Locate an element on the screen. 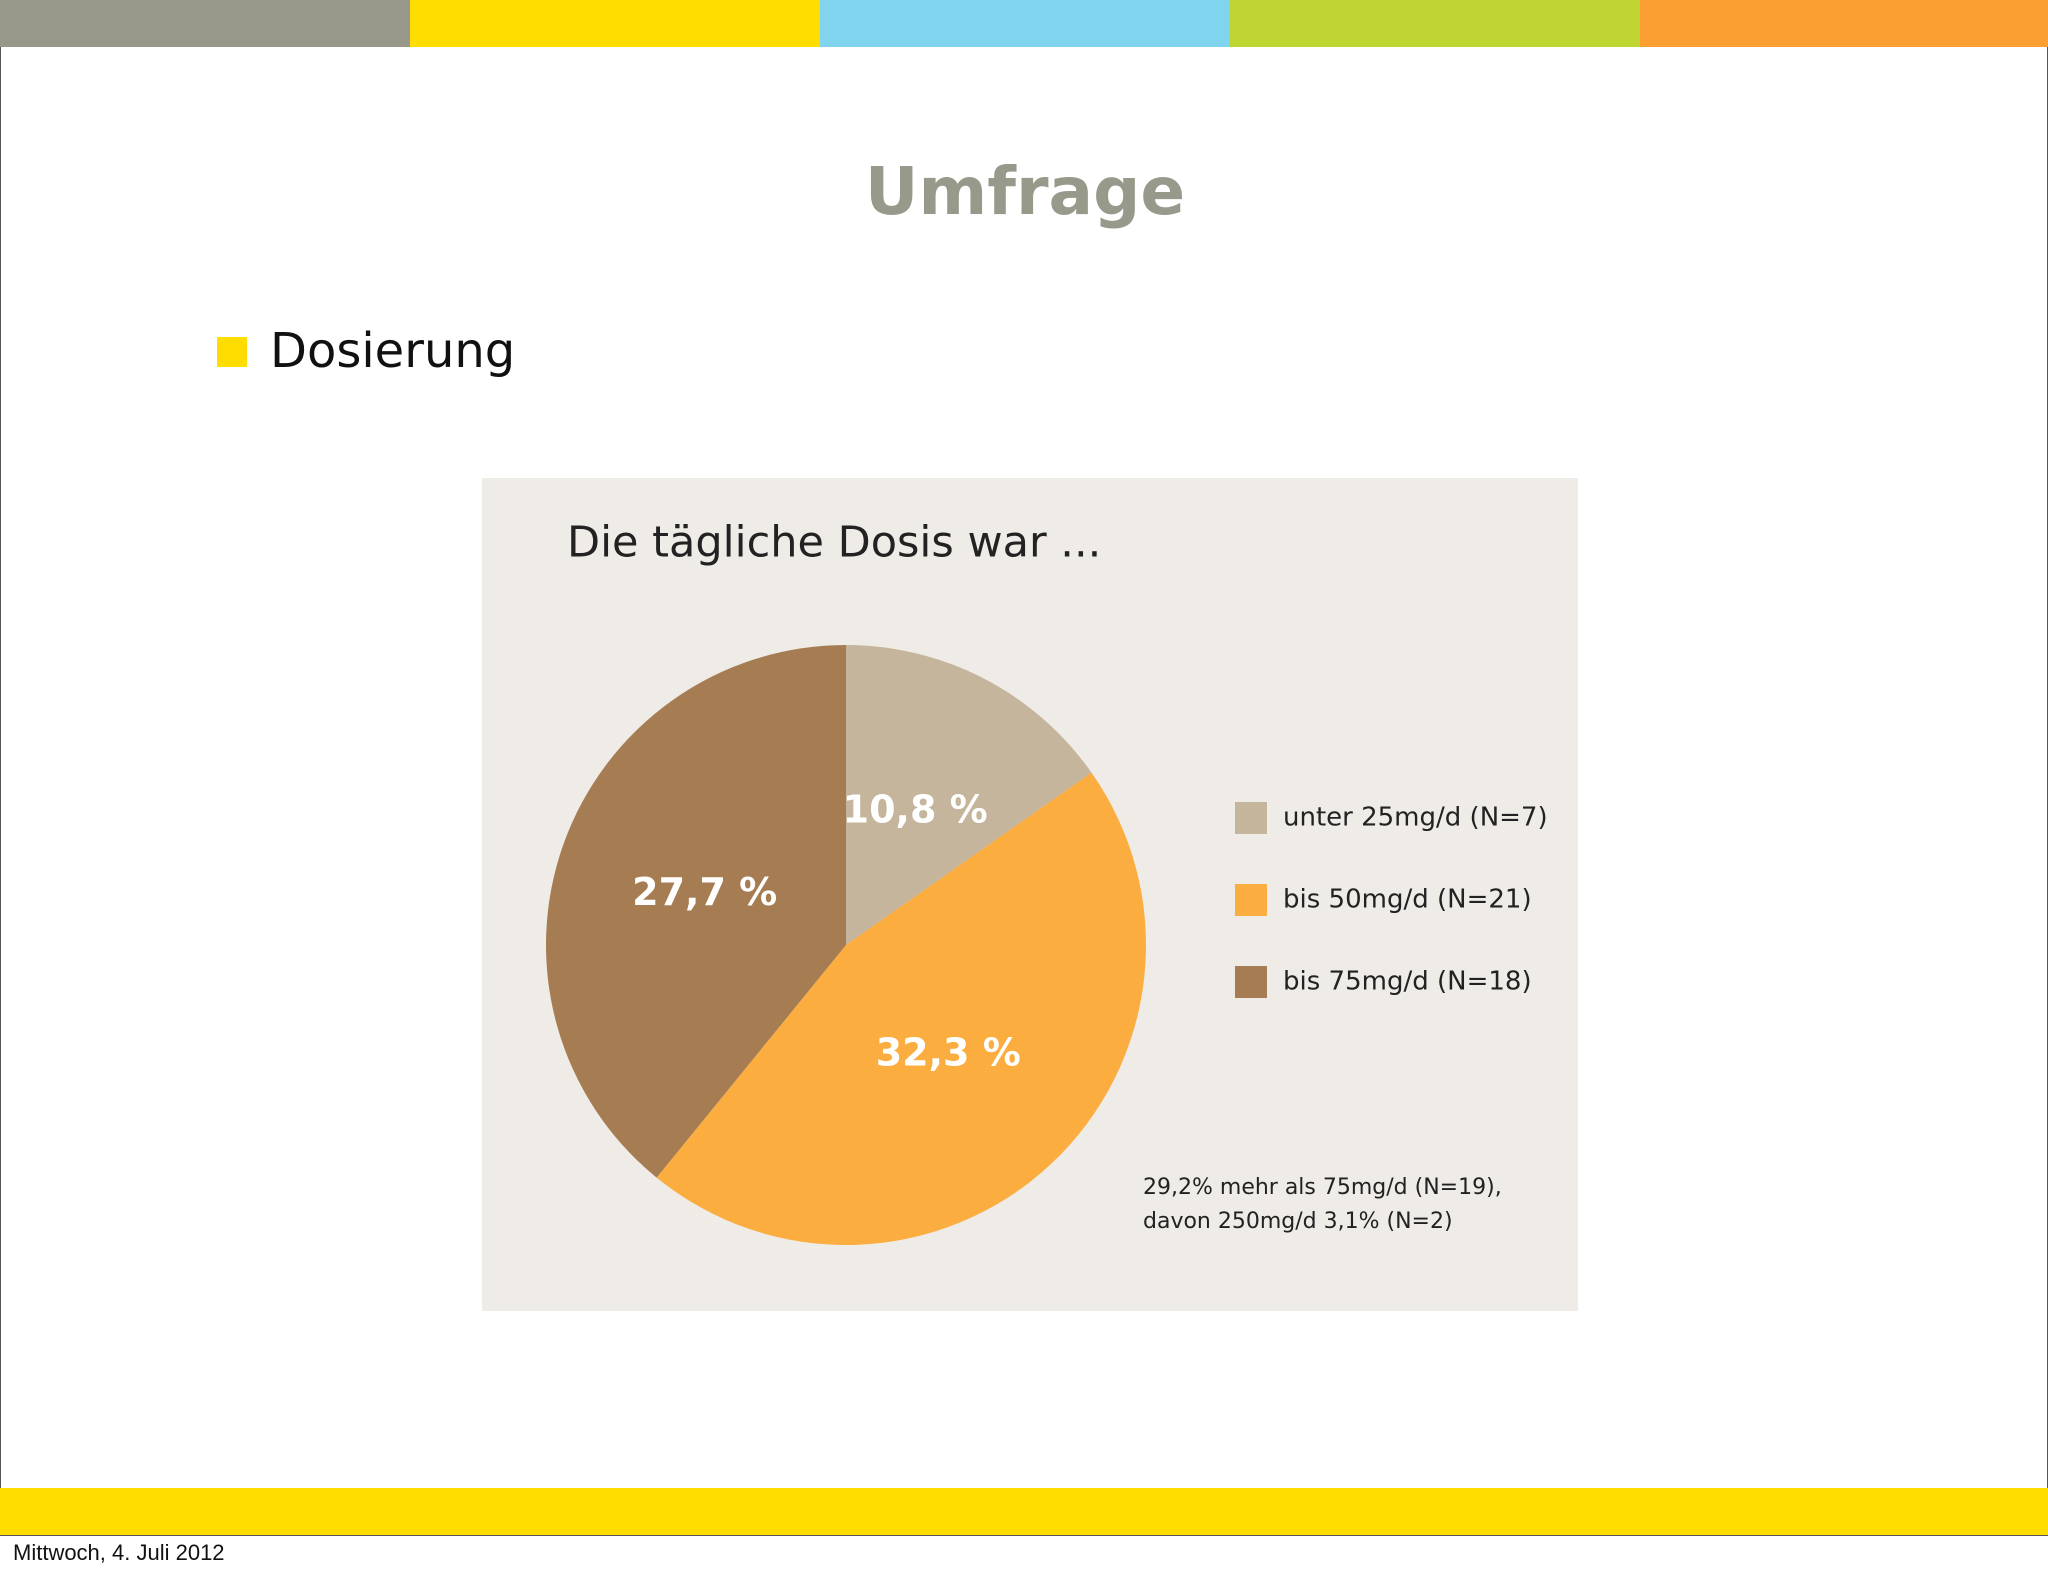 This screenshot has height=1576, width=2048. bullet-text: Dosierung is located at coordinates (392, 351).